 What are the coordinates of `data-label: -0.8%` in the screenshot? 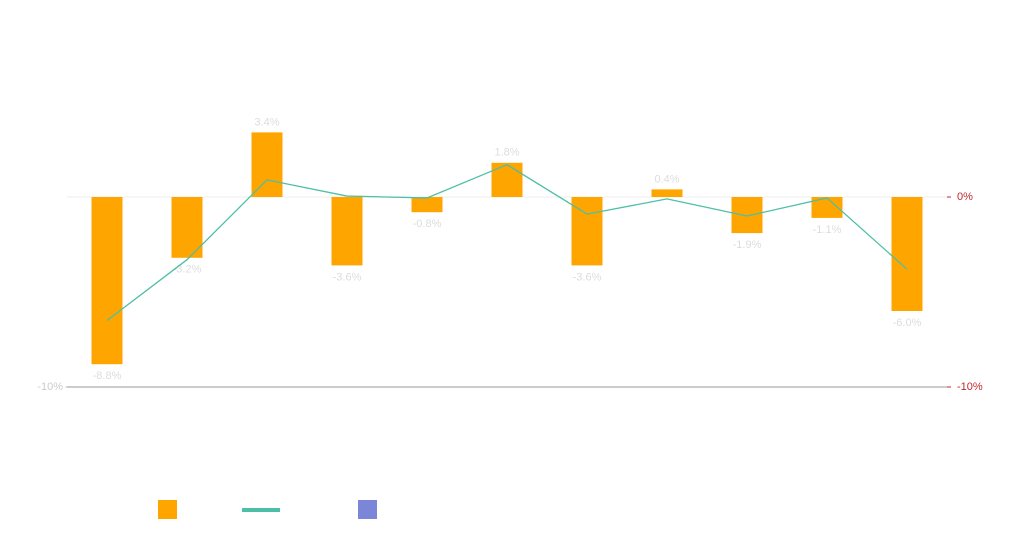 It's located at (427, 224).